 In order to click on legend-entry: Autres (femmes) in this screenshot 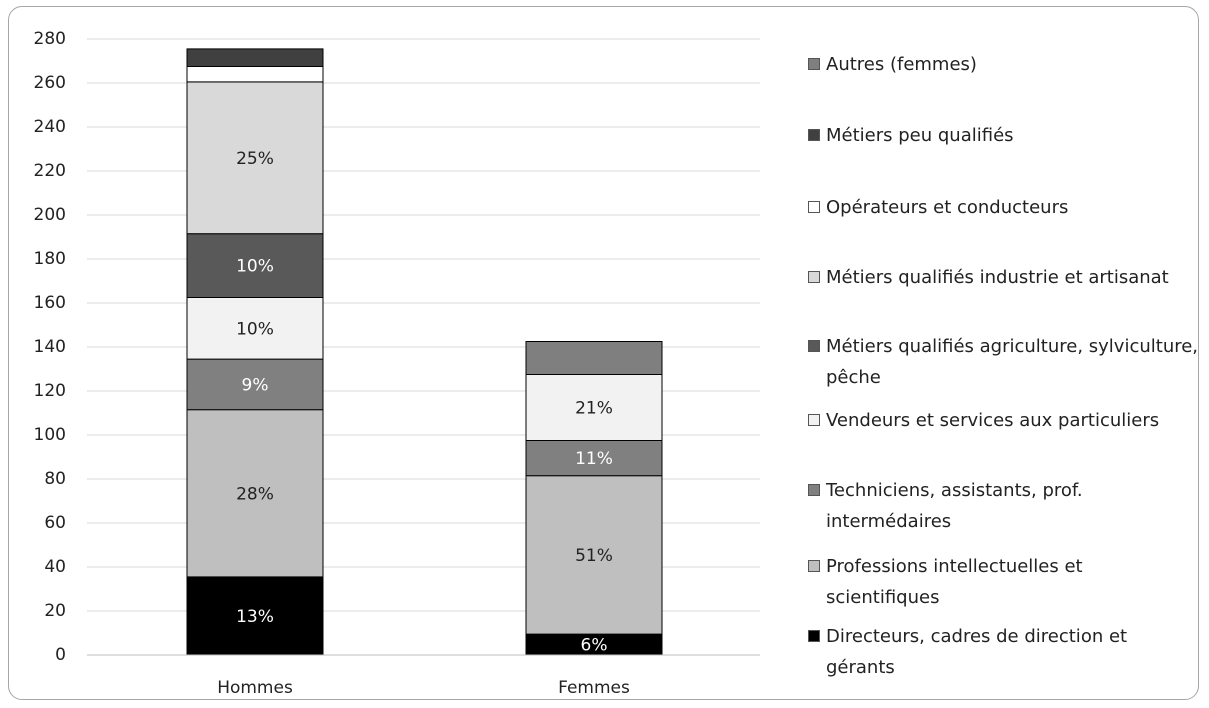, I will do `click(1003, 64)`.